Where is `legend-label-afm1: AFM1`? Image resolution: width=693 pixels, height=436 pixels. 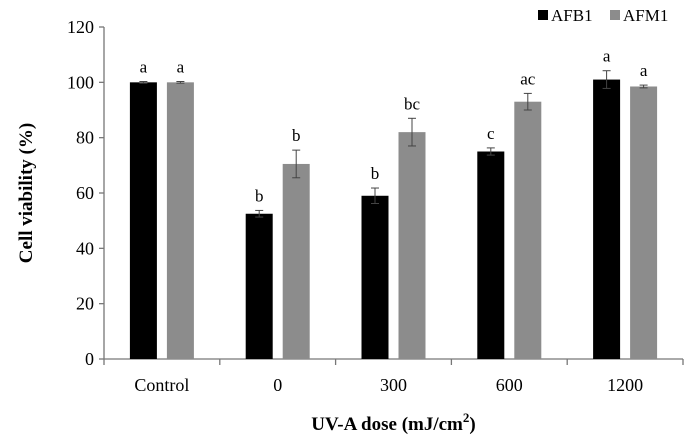
legend-label-afm1: AFM1 is located at coordinates (645, 15).